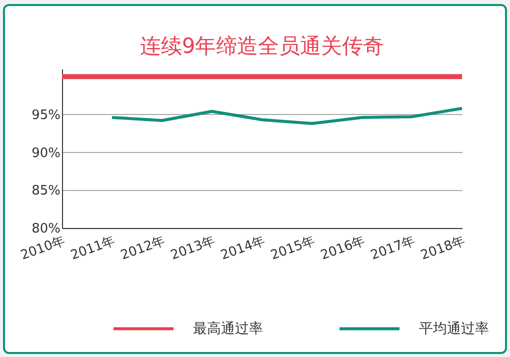 Image resolution: width=510 pixels, height=357 pixels. What do you see at coordinates (243, 249) in the screenshot?
I see `x-tick-label: 2014年` at bounding box center [243, 249].